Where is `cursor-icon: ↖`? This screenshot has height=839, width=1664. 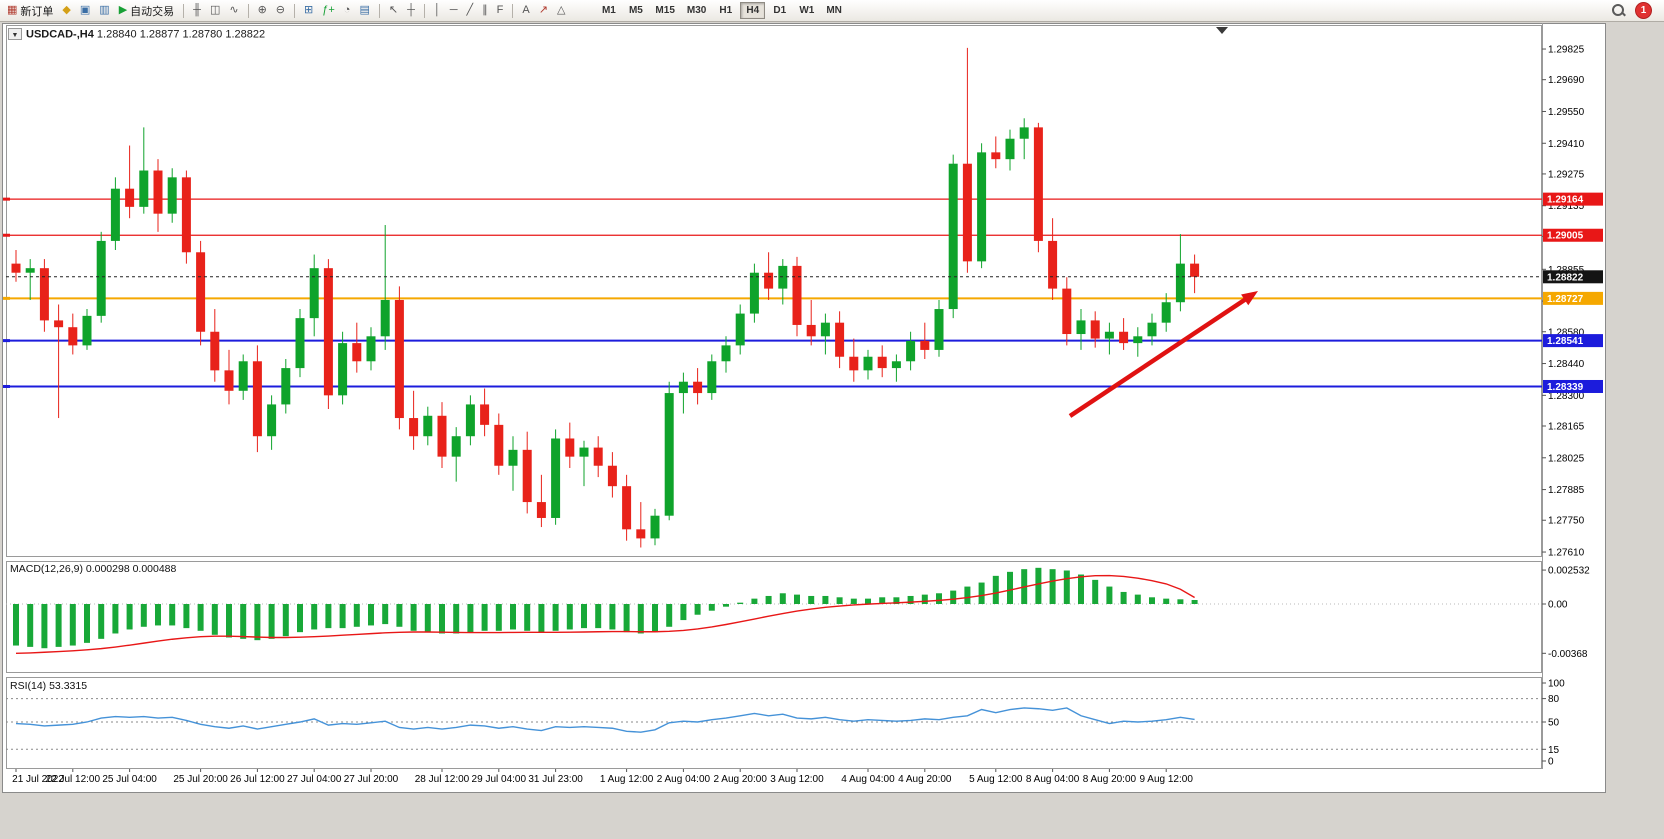 cursor-icon: ↖ is located at coordinates (393, 10).